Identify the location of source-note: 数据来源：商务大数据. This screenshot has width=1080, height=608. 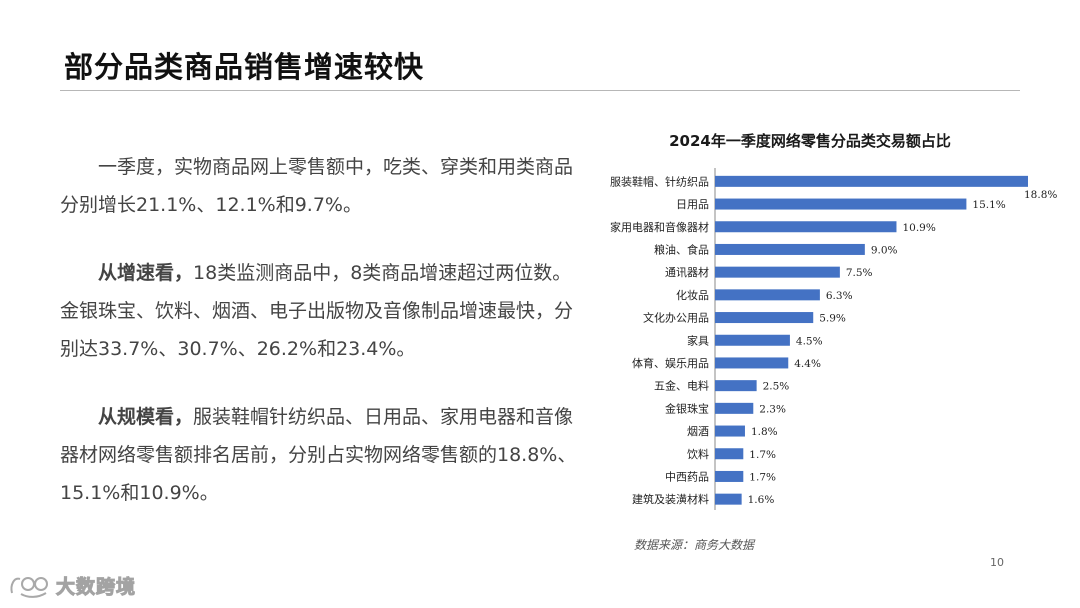
(694, 545).